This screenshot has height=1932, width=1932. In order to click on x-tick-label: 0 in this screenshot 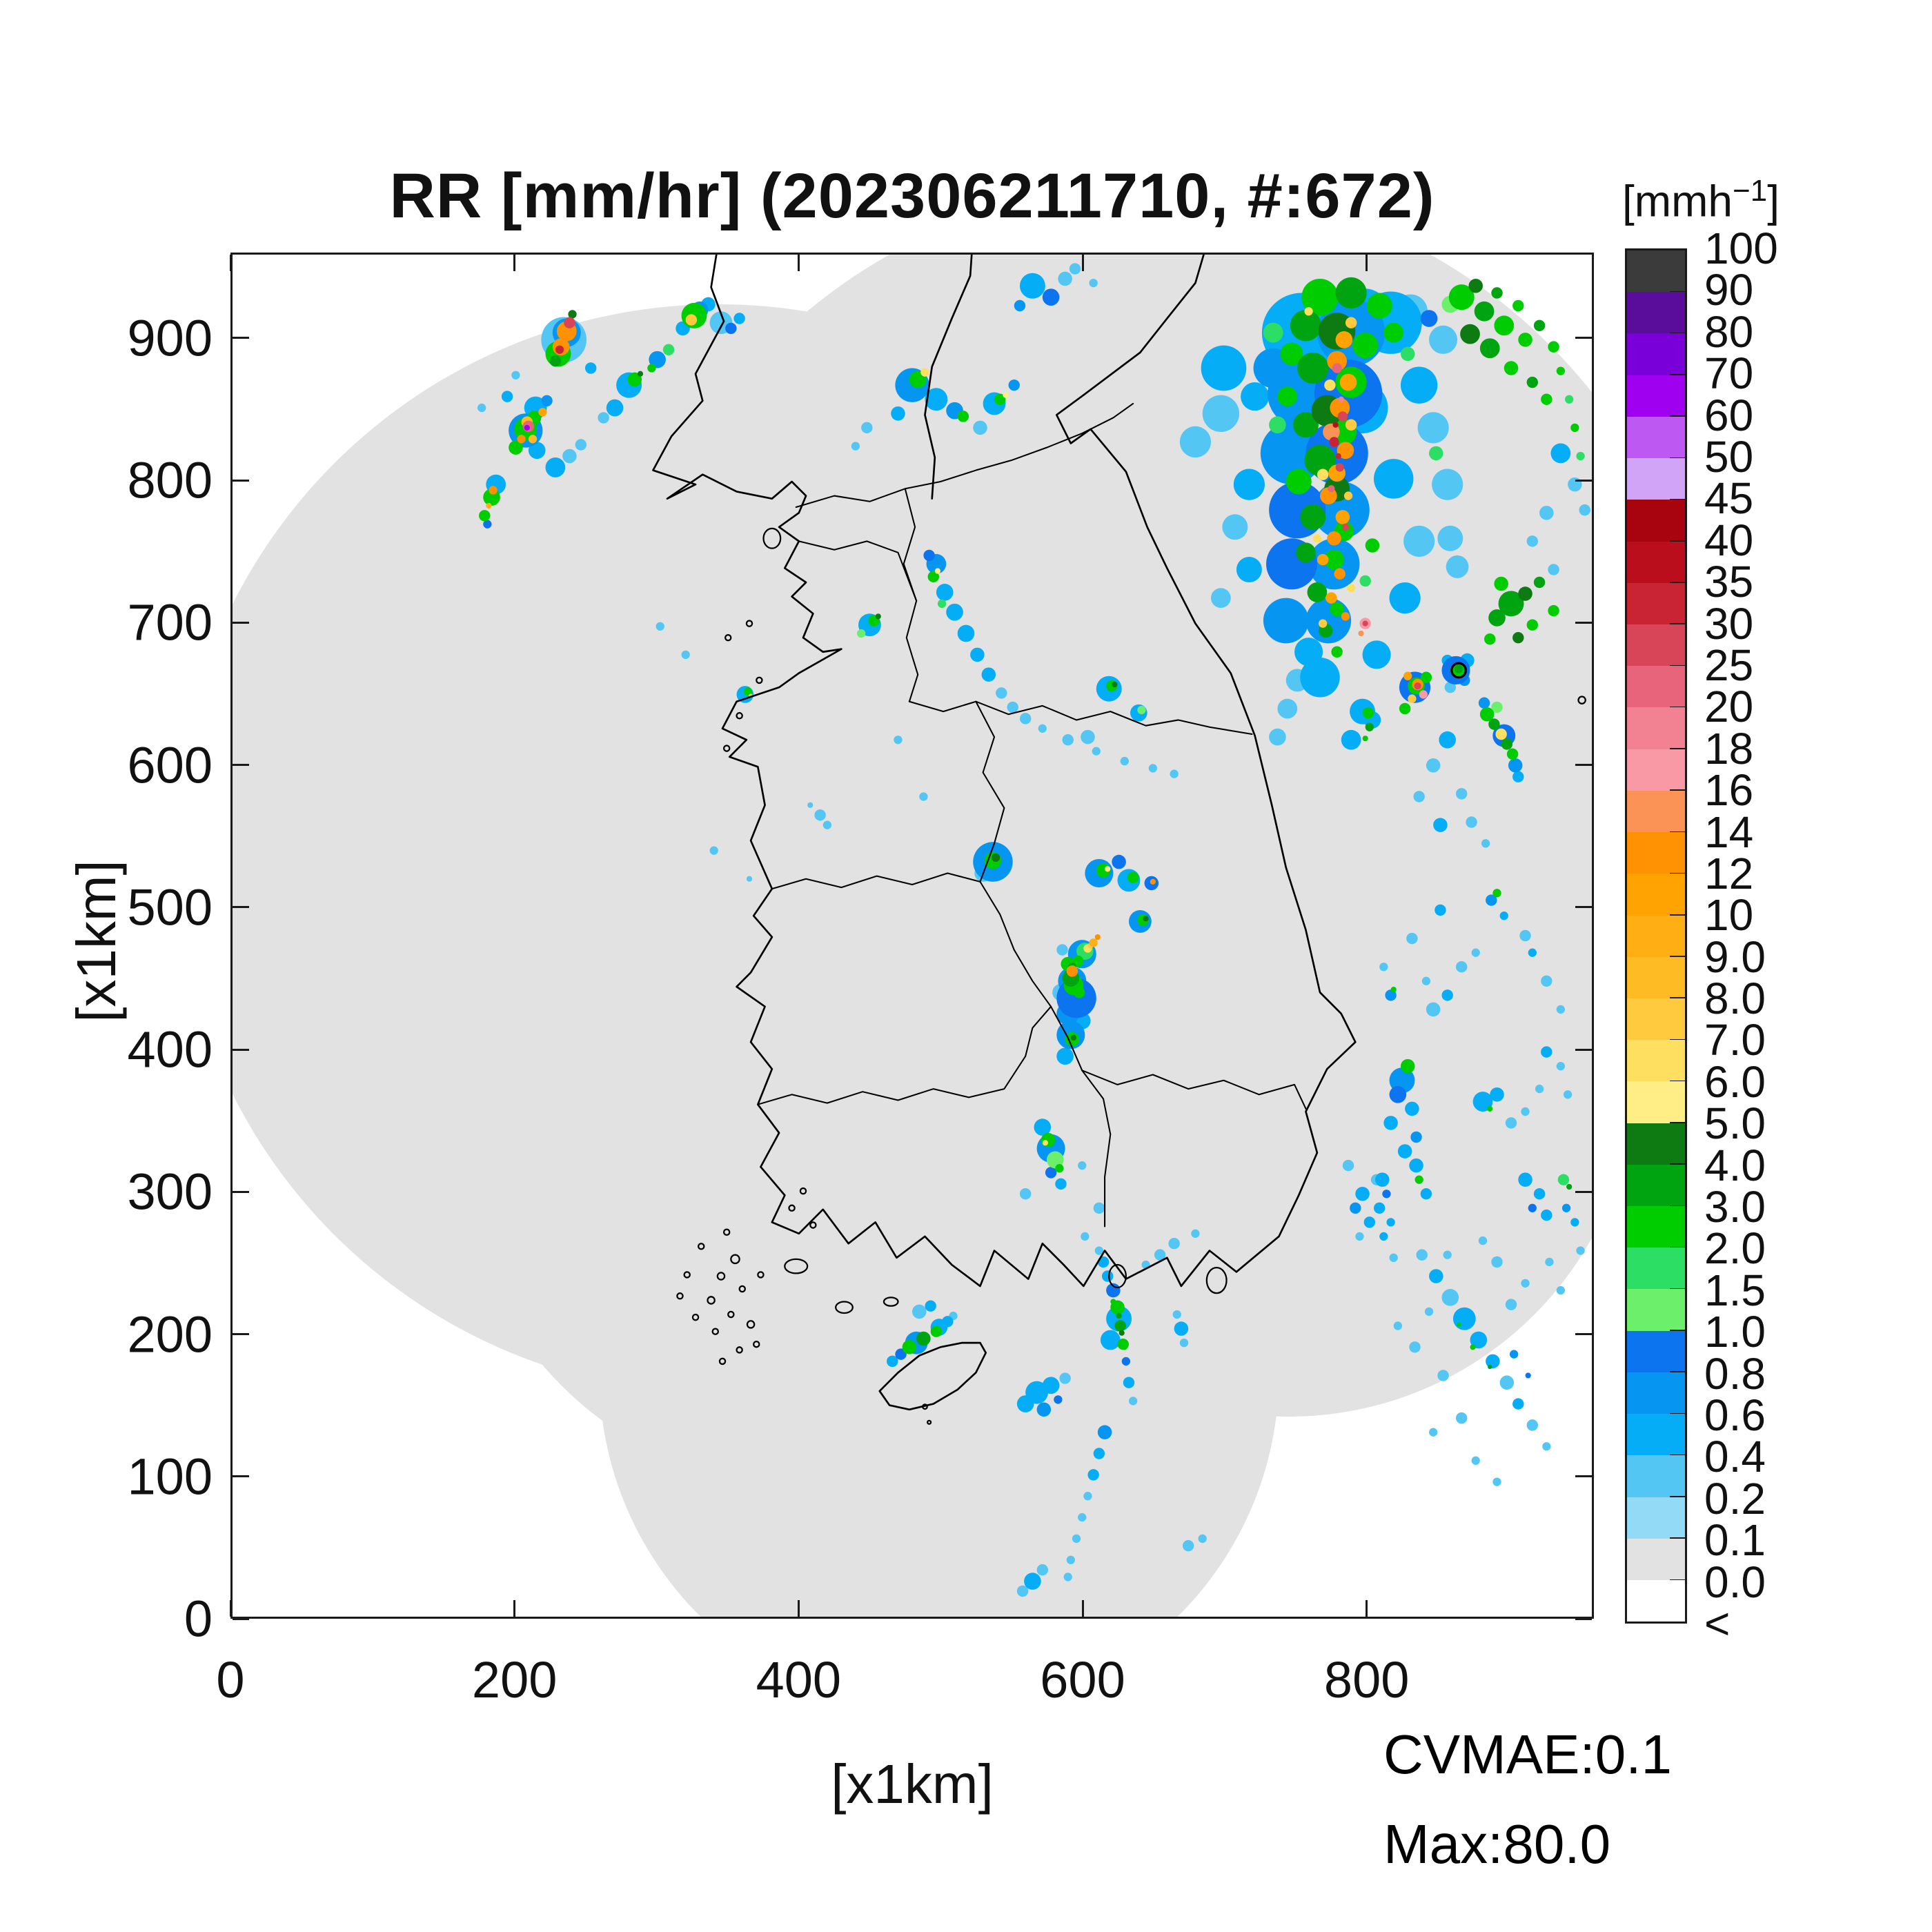, I will do `click(230, 1679)`.